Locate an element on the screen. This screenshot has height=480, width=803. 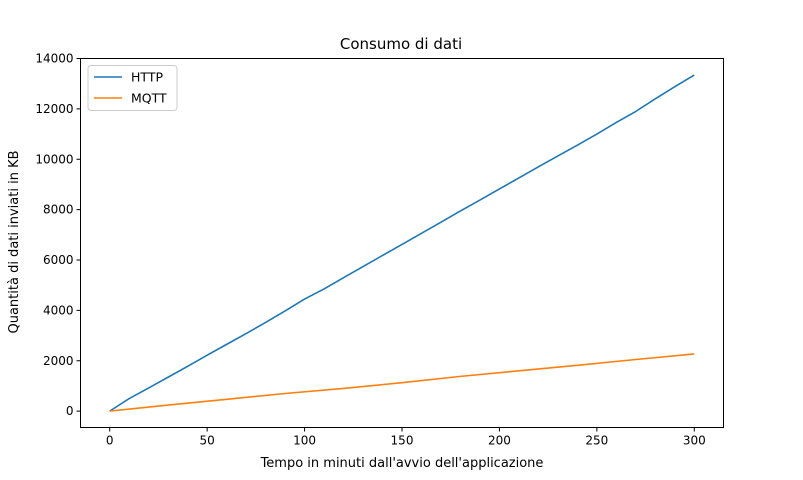
y-tick-label: 12000 is located at coordinates (54, 109).